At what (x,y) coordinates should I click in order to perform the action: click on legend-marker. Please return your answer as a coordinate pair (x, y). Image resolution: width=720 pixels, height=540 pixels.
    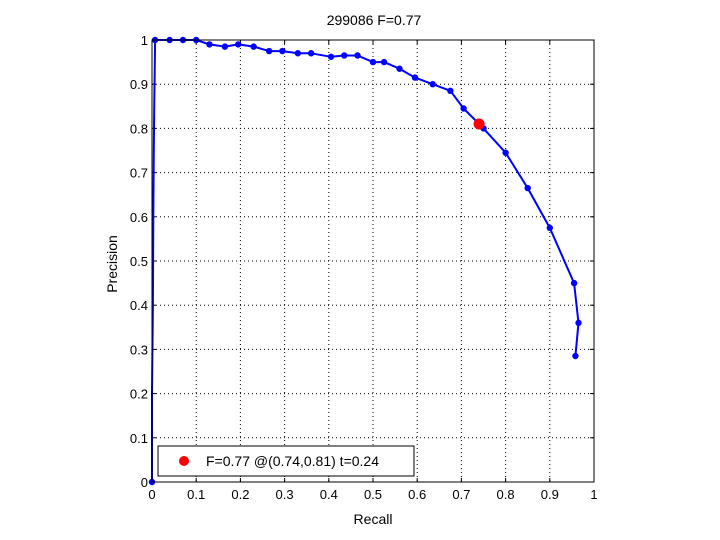
    Looking at the image, I should click on (184, 461).